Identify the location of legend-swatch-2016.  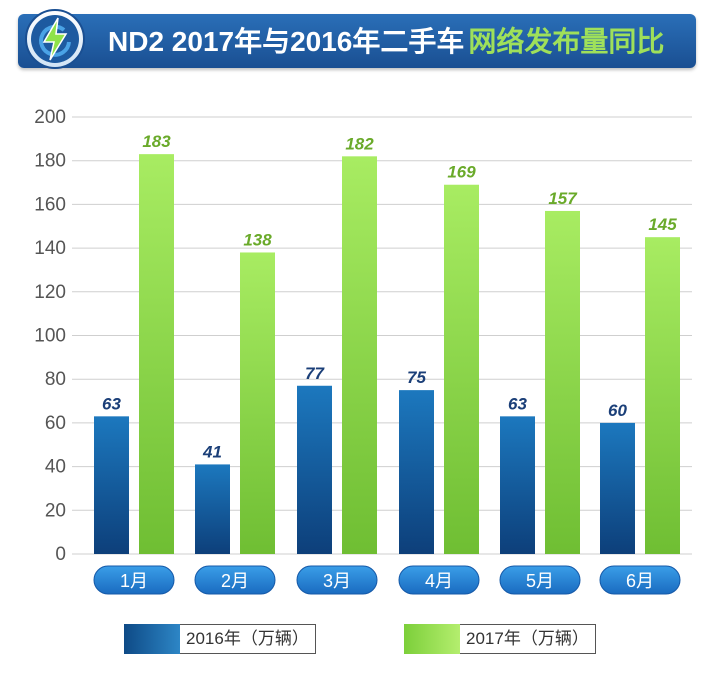
(152, 639).